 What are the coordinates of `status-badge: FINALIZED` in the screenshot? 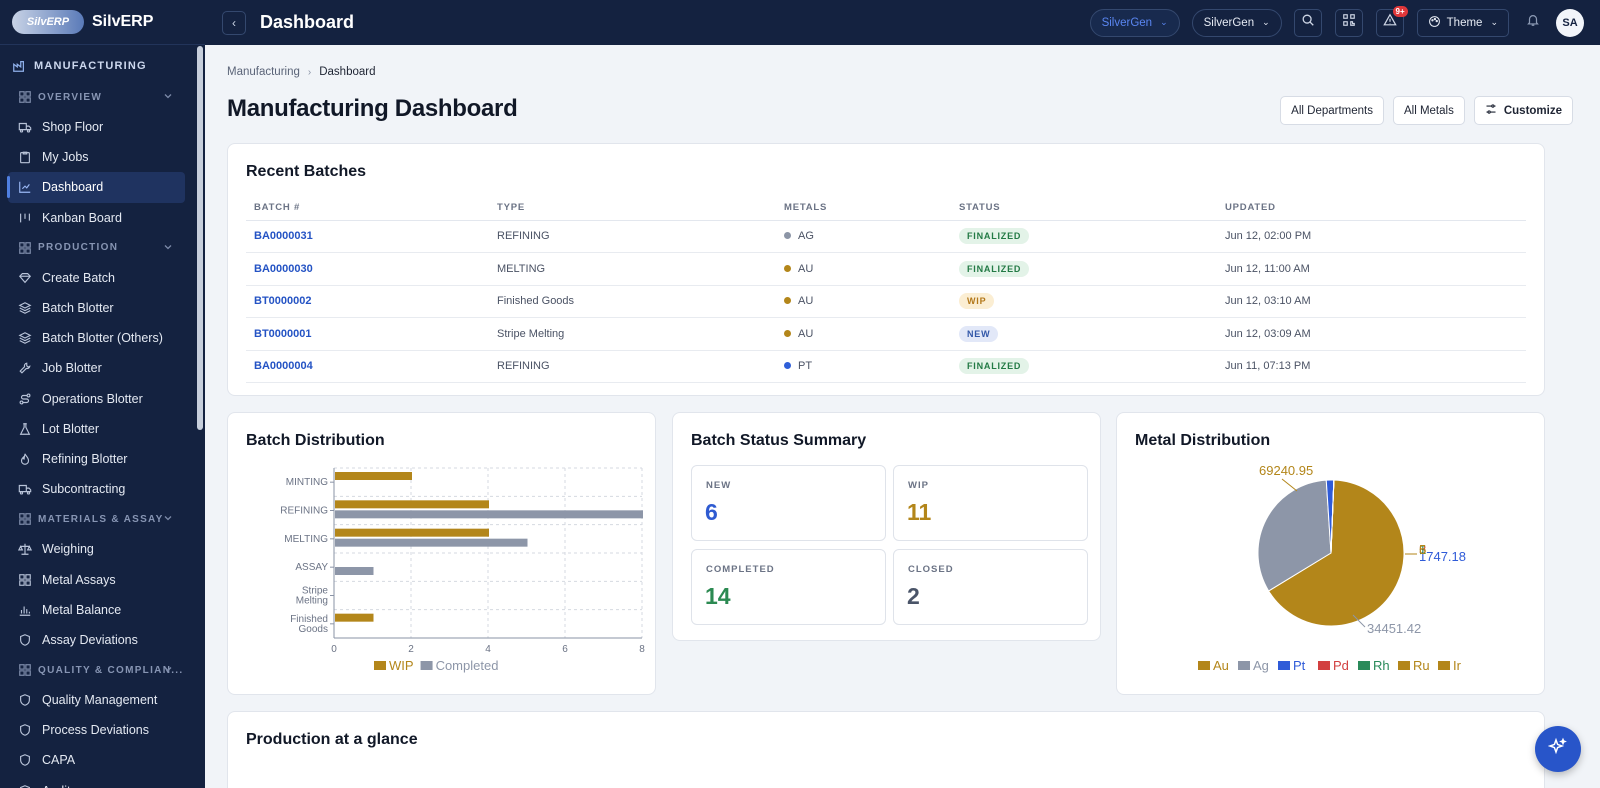 It's located at (994, 268).